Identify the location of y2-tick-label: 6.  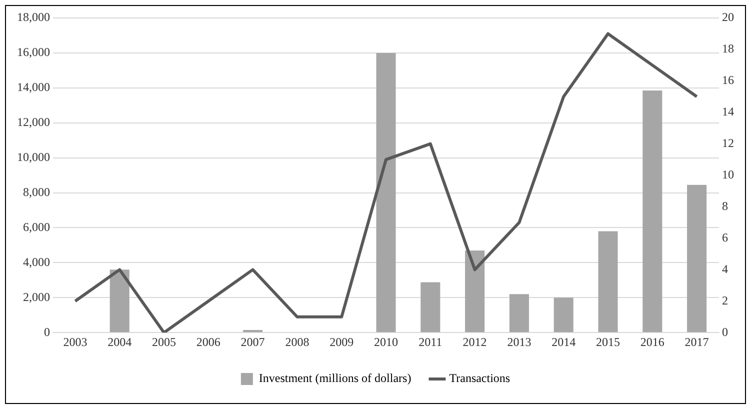
(725, 237).